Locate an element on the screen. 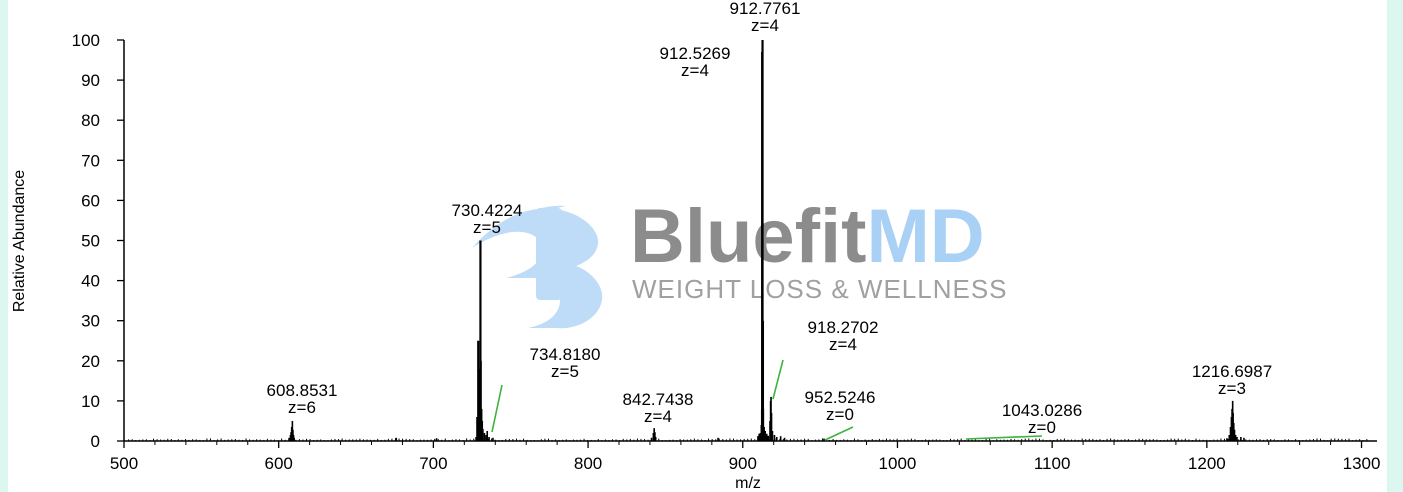  y-tick-label: 100 is located at coordinates (86, 40).